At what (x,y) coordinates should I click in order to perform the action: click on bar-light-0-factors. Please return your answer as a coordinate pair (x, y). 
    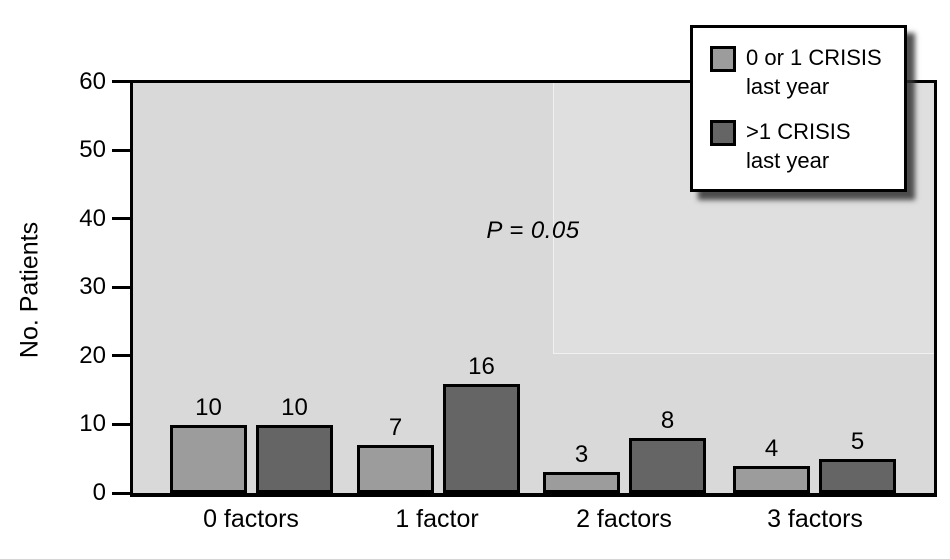
    Looking at the image, I should click on (208, 459).